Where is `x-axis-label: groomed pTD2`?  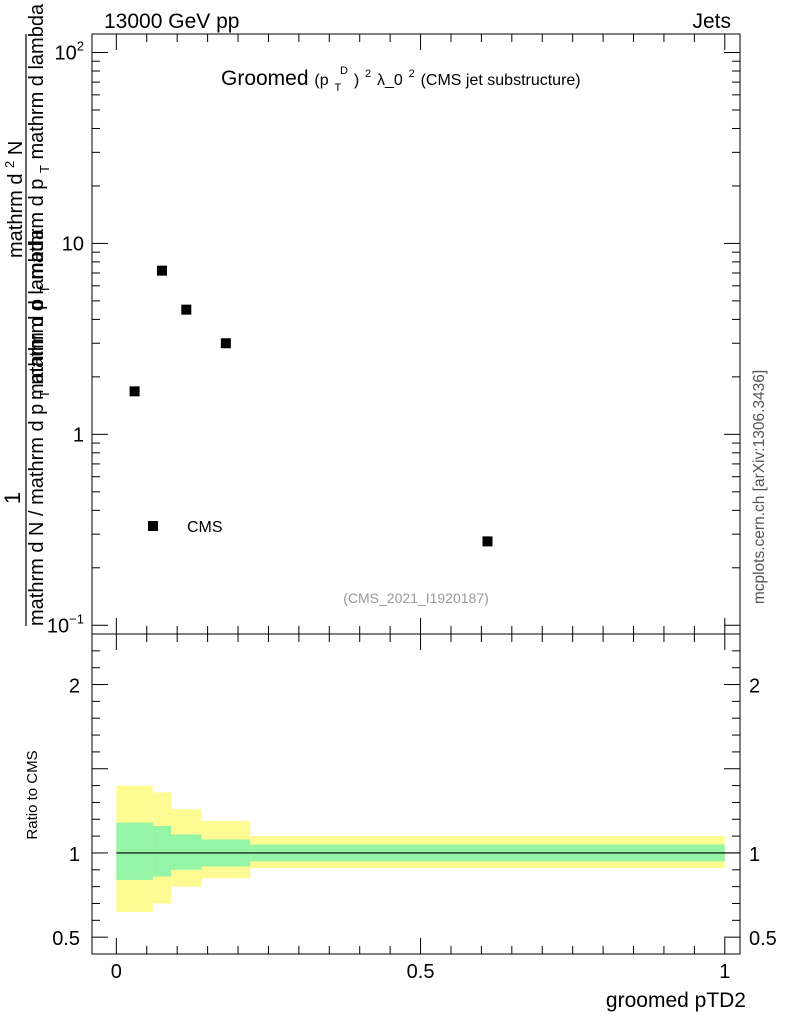 x-axis-label: groomed pTD2 is located at coordinates (676, 1000).